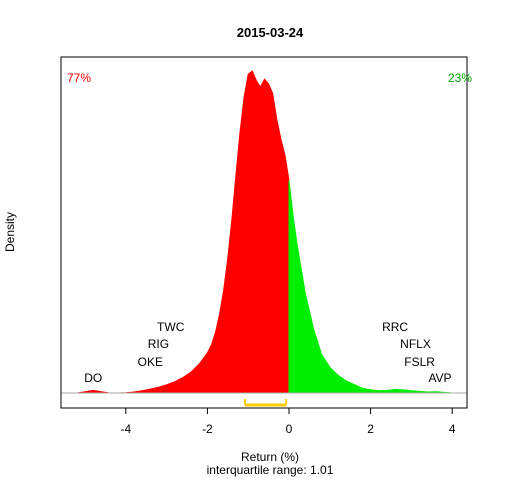 The height and width of the screenshot is (480, 512). What do you see at coordinates (267, 352) in the screenshot?
I see `ticker-annotations: DO OKE RIG TWC RRC NFLX FSLR AVP` at bounding box center [267, 352].